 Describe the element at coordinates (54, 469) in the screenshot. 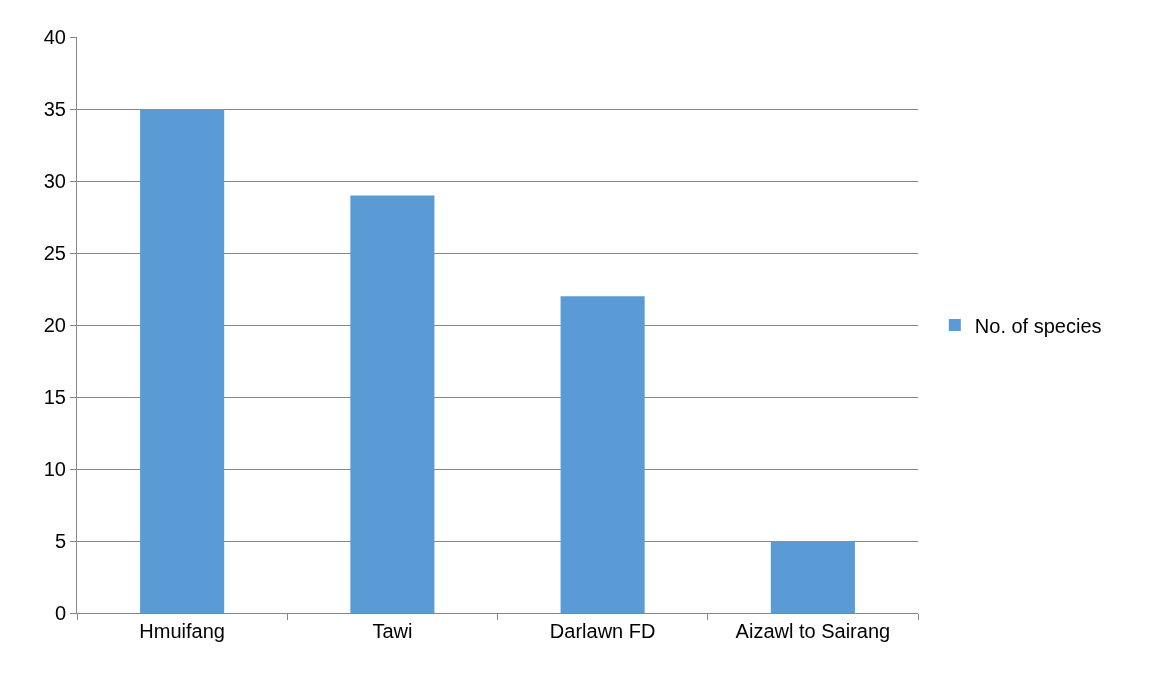

I see `y-tick-label: 10` at that location.